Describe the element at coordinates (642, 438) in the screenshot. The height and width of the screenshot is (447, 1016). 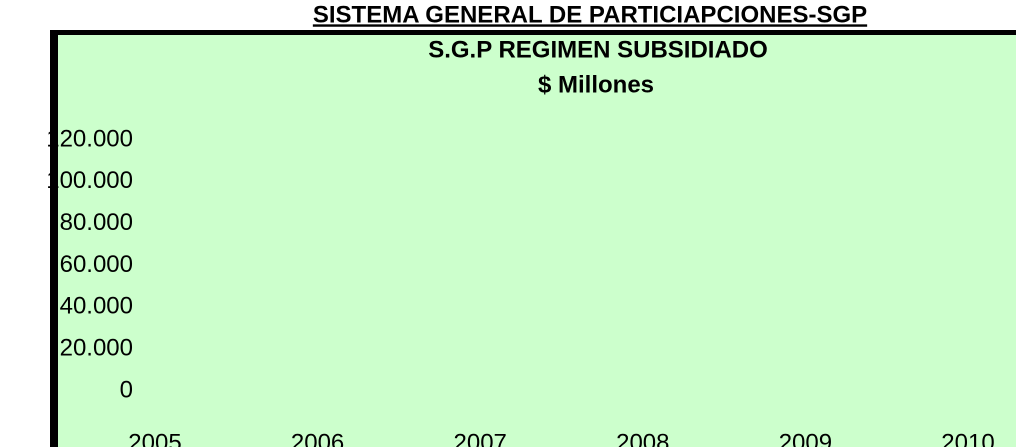
I see `x-tick-label: 2008` at that location.